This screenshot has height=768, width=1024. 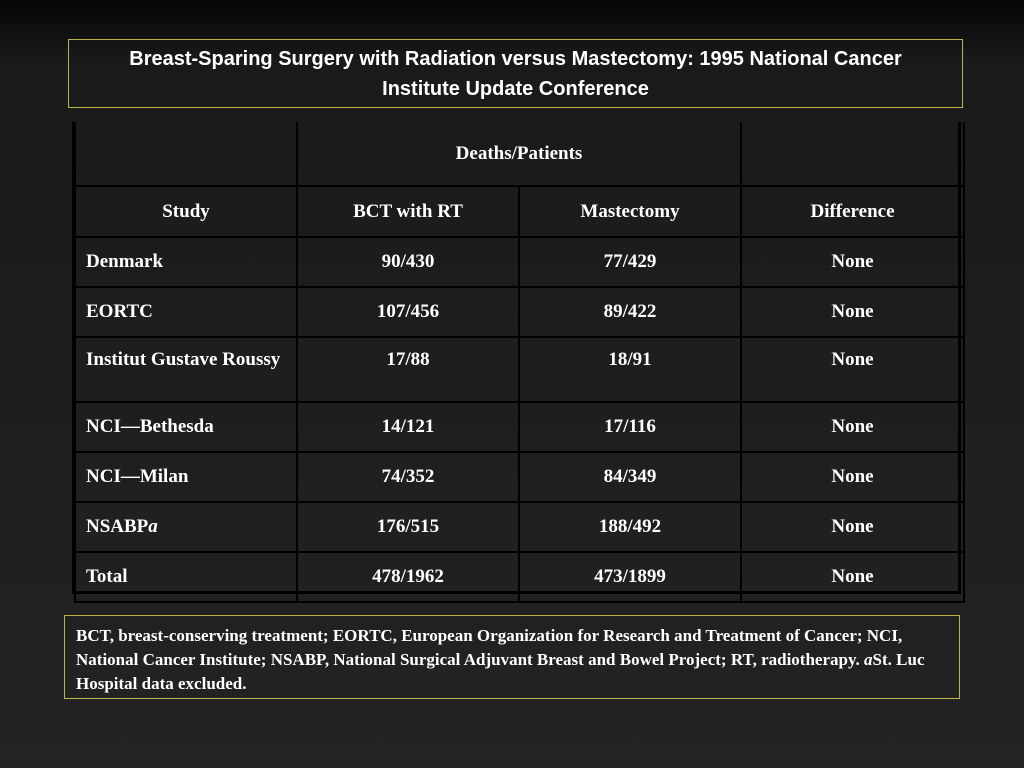 What do you see at coordinates (117, 526) in the screenshot?
I see `study-name: NSABP` at bounding box center [117, 526].